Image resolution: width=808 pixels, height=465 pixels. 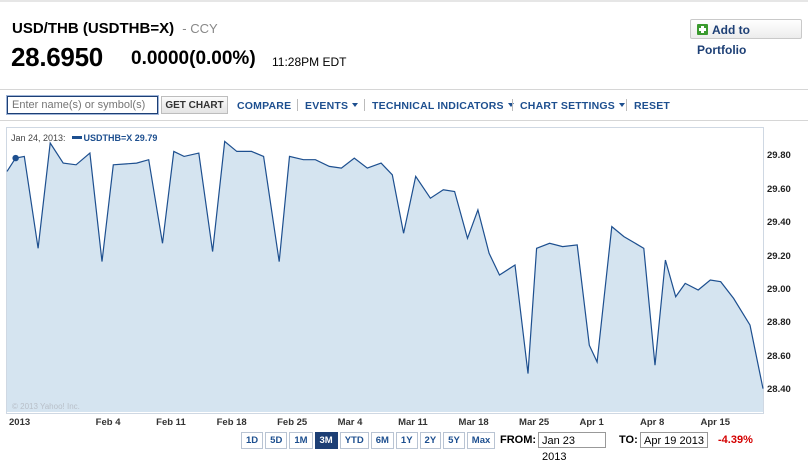 What do you see at coordinates (93, 28) in the screenshot?
I see `symbol-name: USD/THB (USDTHB=X)` at bounding box center [93, 28].